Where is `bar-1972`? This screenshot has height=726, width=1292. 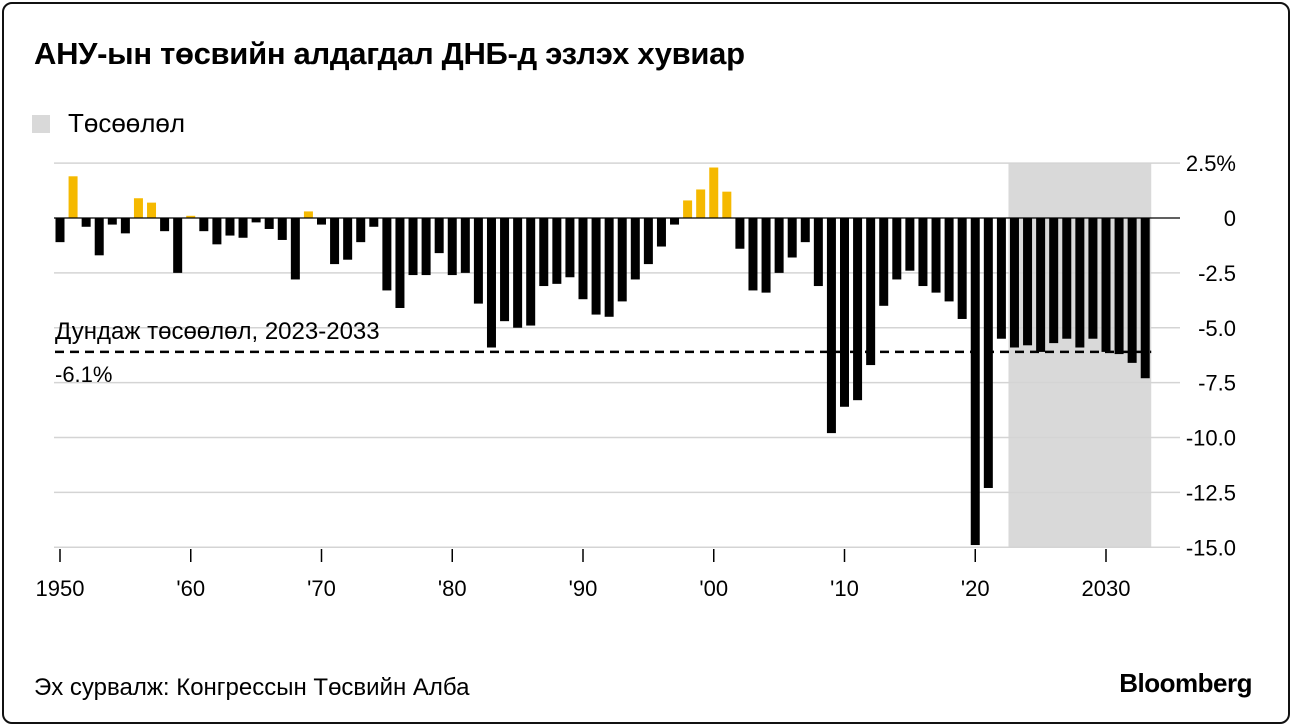 bar-1972 is located at coordinates (348, 239).